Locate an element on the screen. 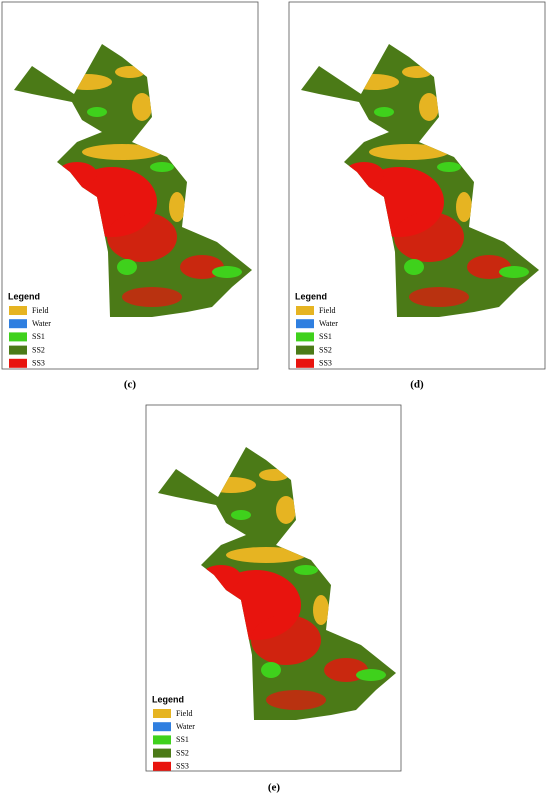 The image size is (550, 800). panel-label: (c) is located at coordinates (130, 385).